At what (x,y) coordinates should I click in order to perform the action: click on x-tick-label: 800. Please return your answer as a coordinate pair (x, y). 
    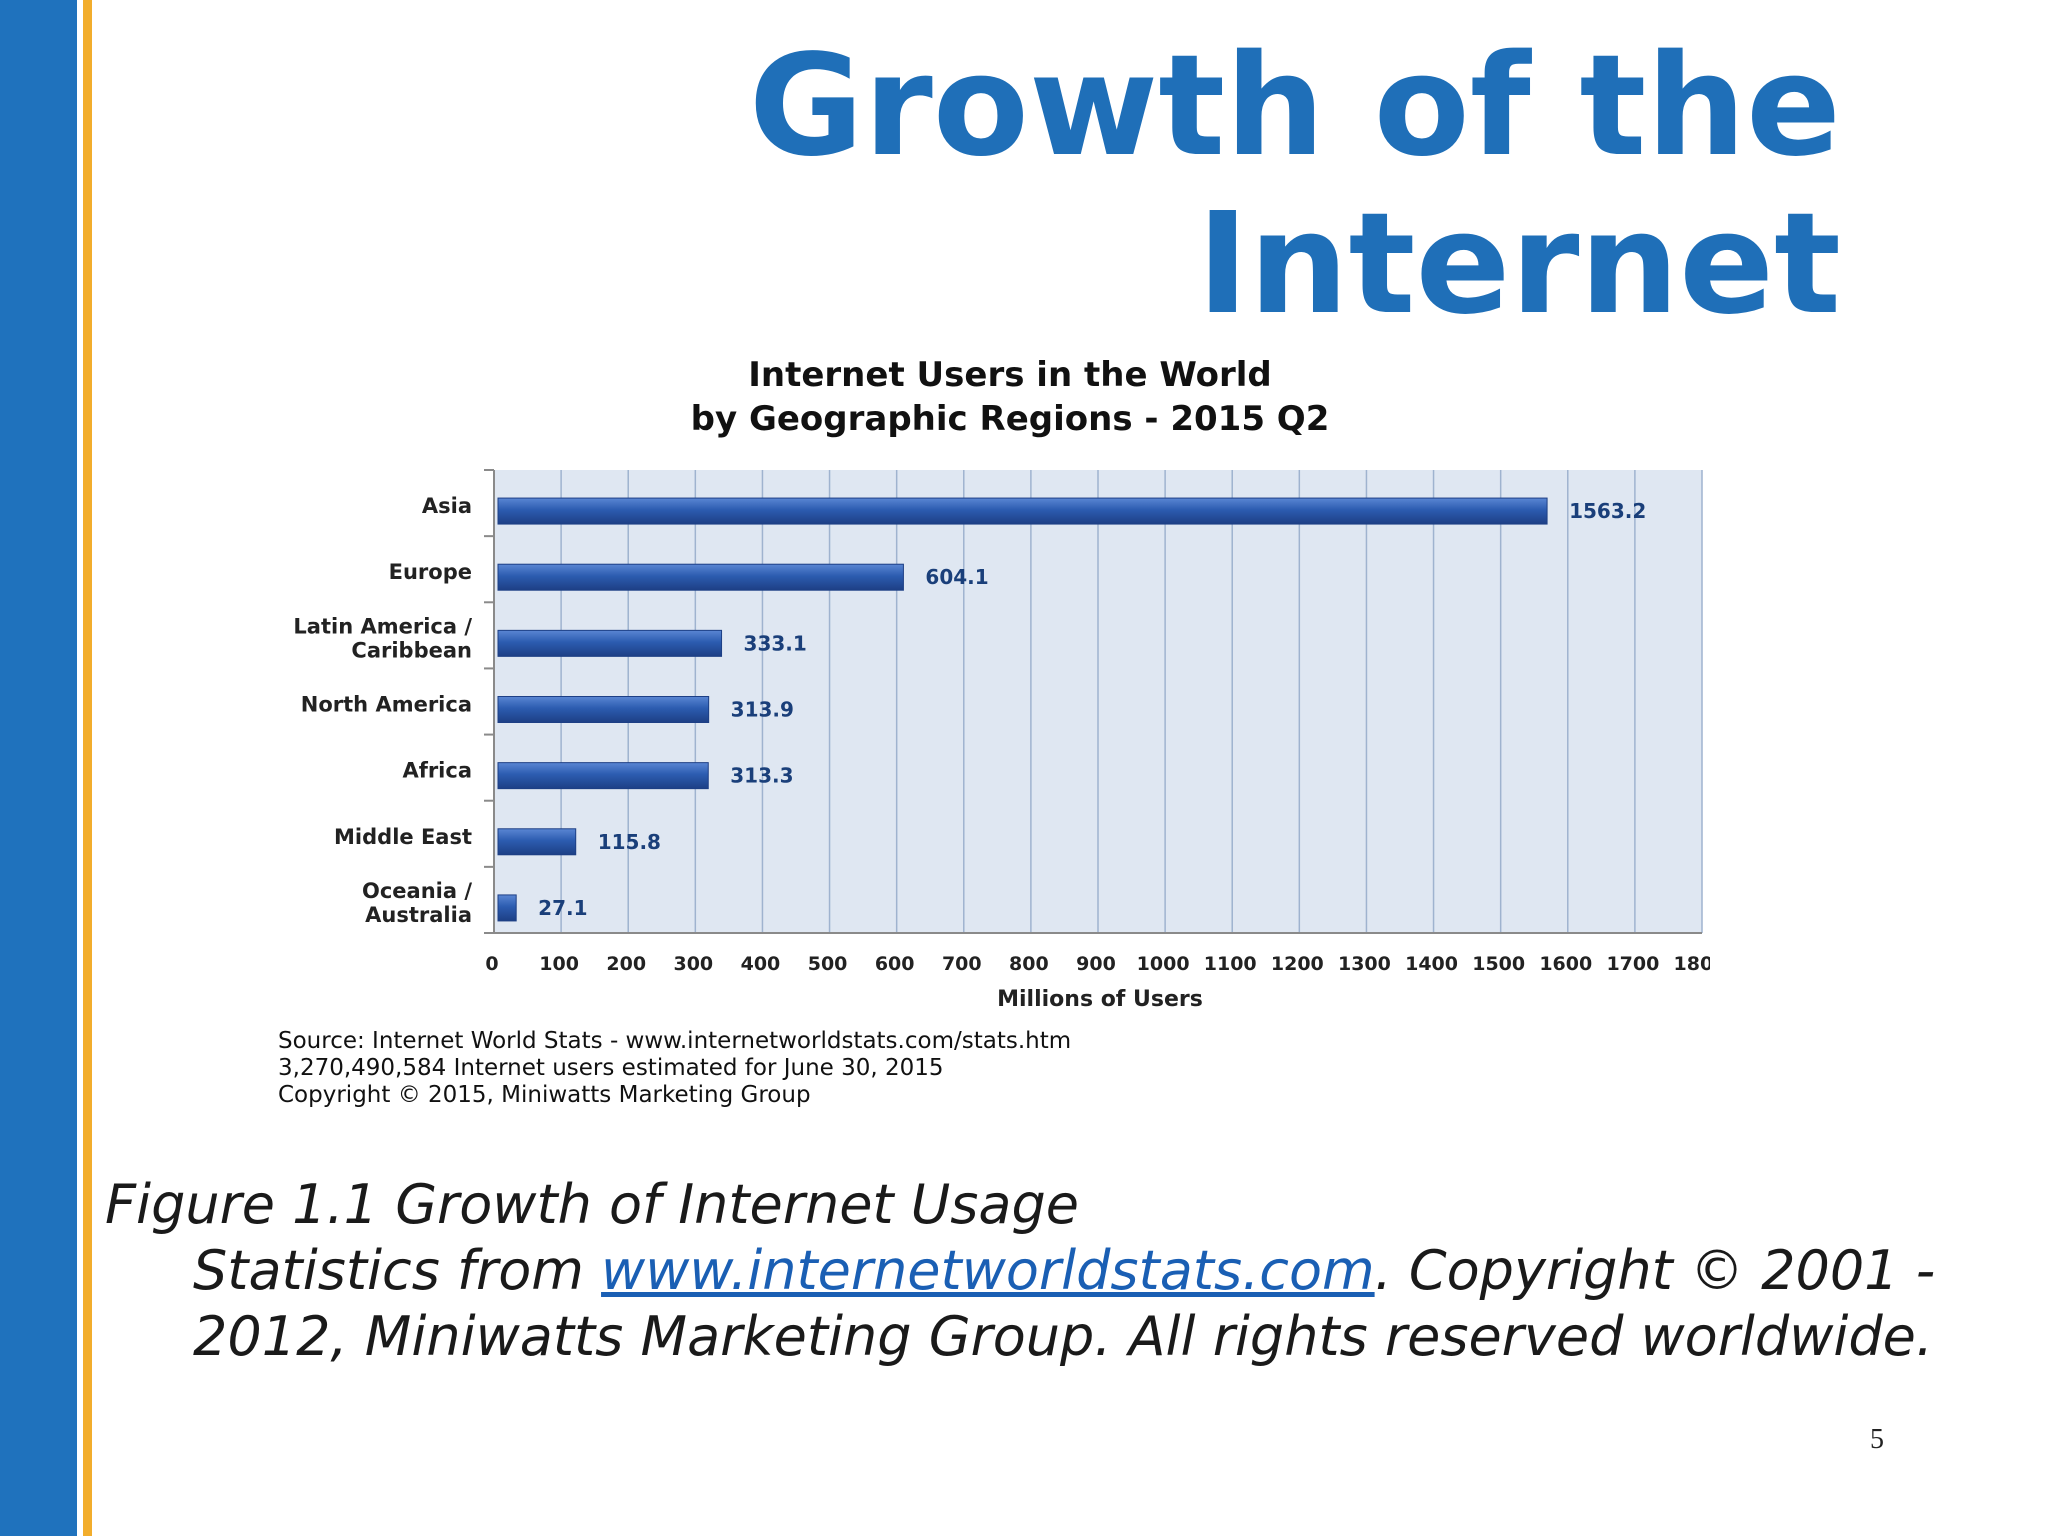
    Looking at the image, I should click on (1029, 964).